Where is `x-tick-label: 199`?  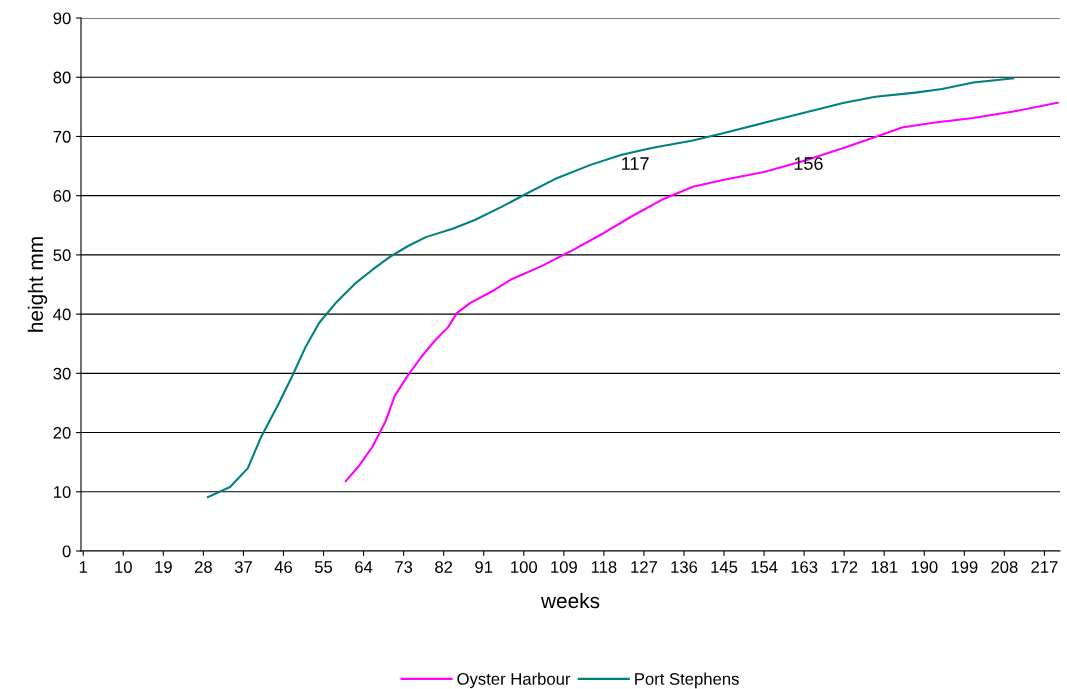
x-tick-label: 199 is located at coordinates (964, 567).